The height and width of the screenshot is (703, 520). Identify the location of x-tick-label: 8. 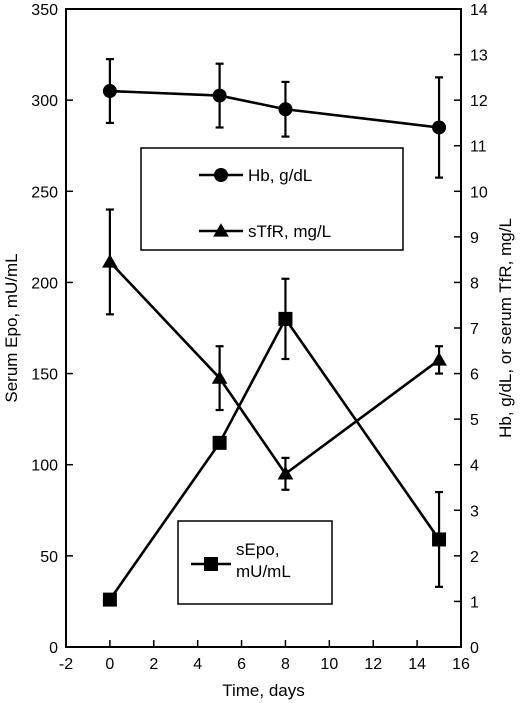
(285, 664).